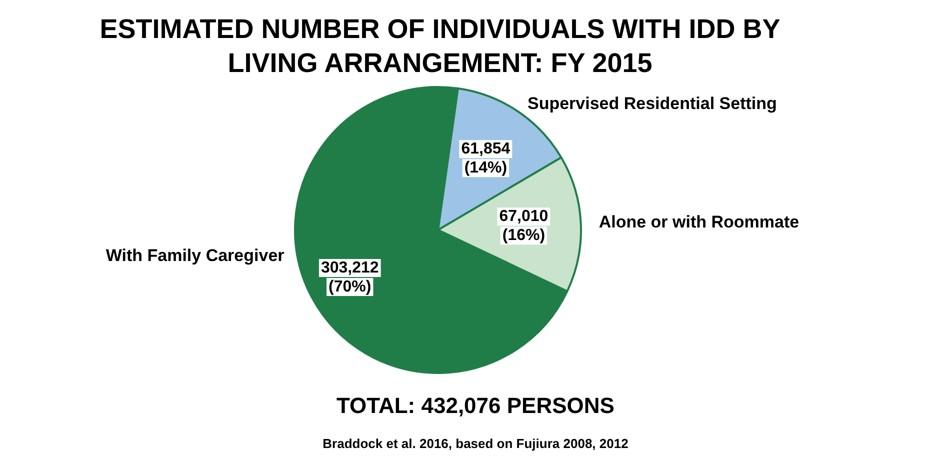  I want to click on data-label: 303,212 (70%), so click(349, 277).